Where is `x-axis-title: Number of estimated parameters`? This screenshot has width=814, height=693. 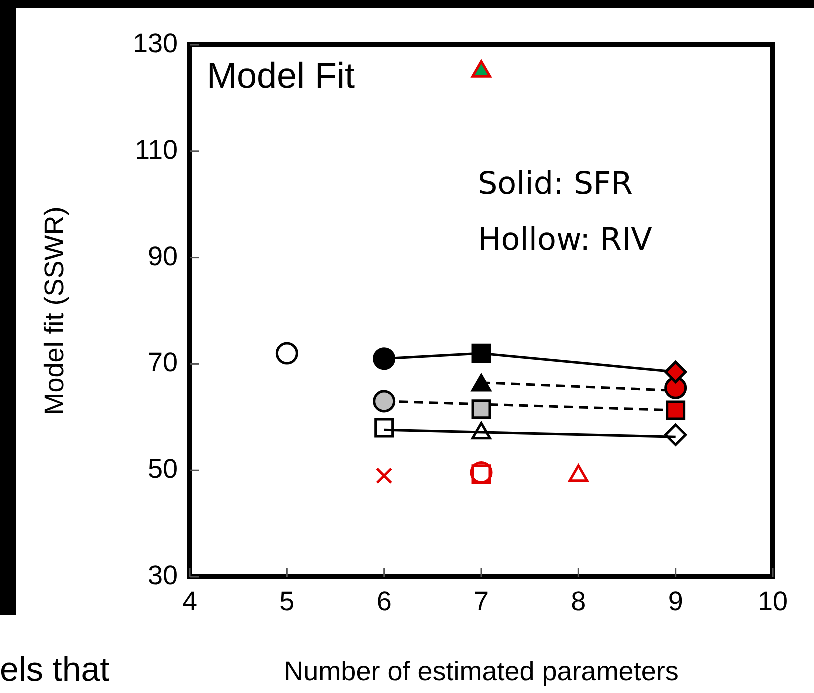 x-axis-title: Number of estimated parameters is located at coordinates (481, 671).